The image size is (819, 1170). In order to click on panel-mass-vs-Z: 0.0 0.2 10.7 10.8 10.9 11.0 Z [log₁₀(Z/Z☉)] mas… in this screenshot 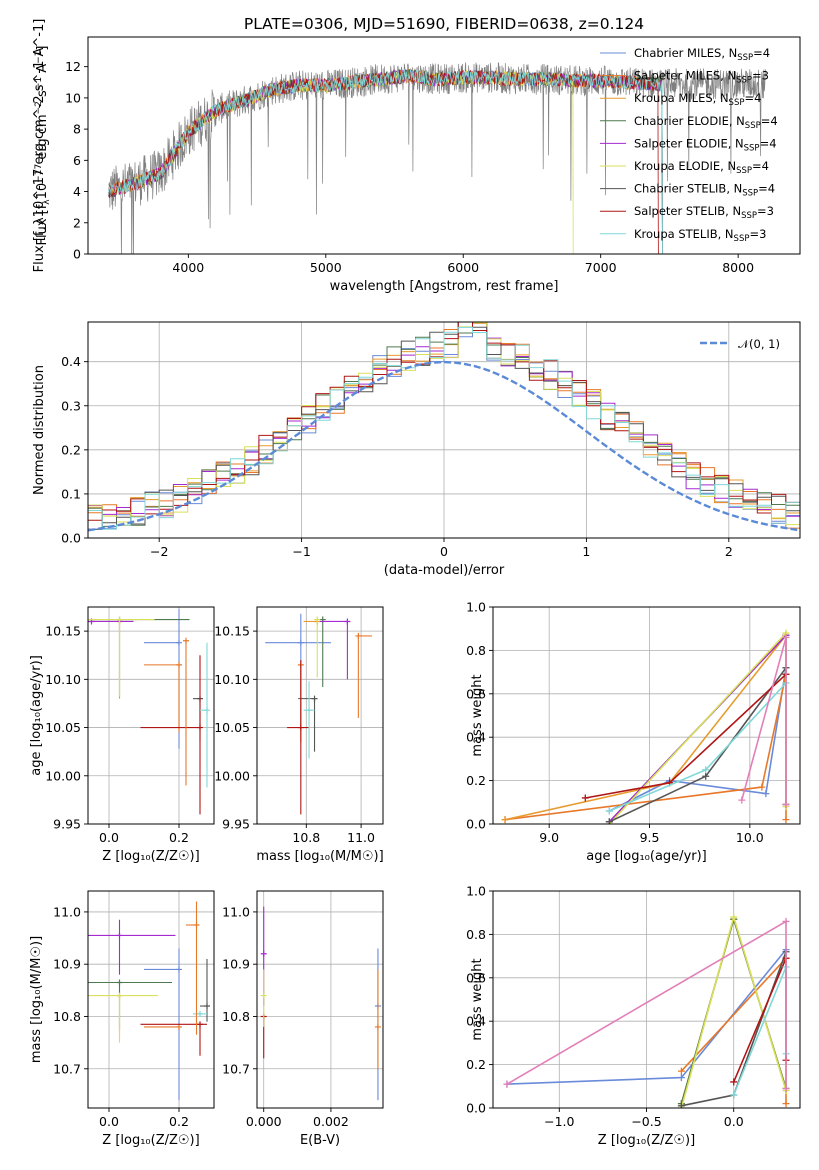, I will do `click(122, 1019)`.